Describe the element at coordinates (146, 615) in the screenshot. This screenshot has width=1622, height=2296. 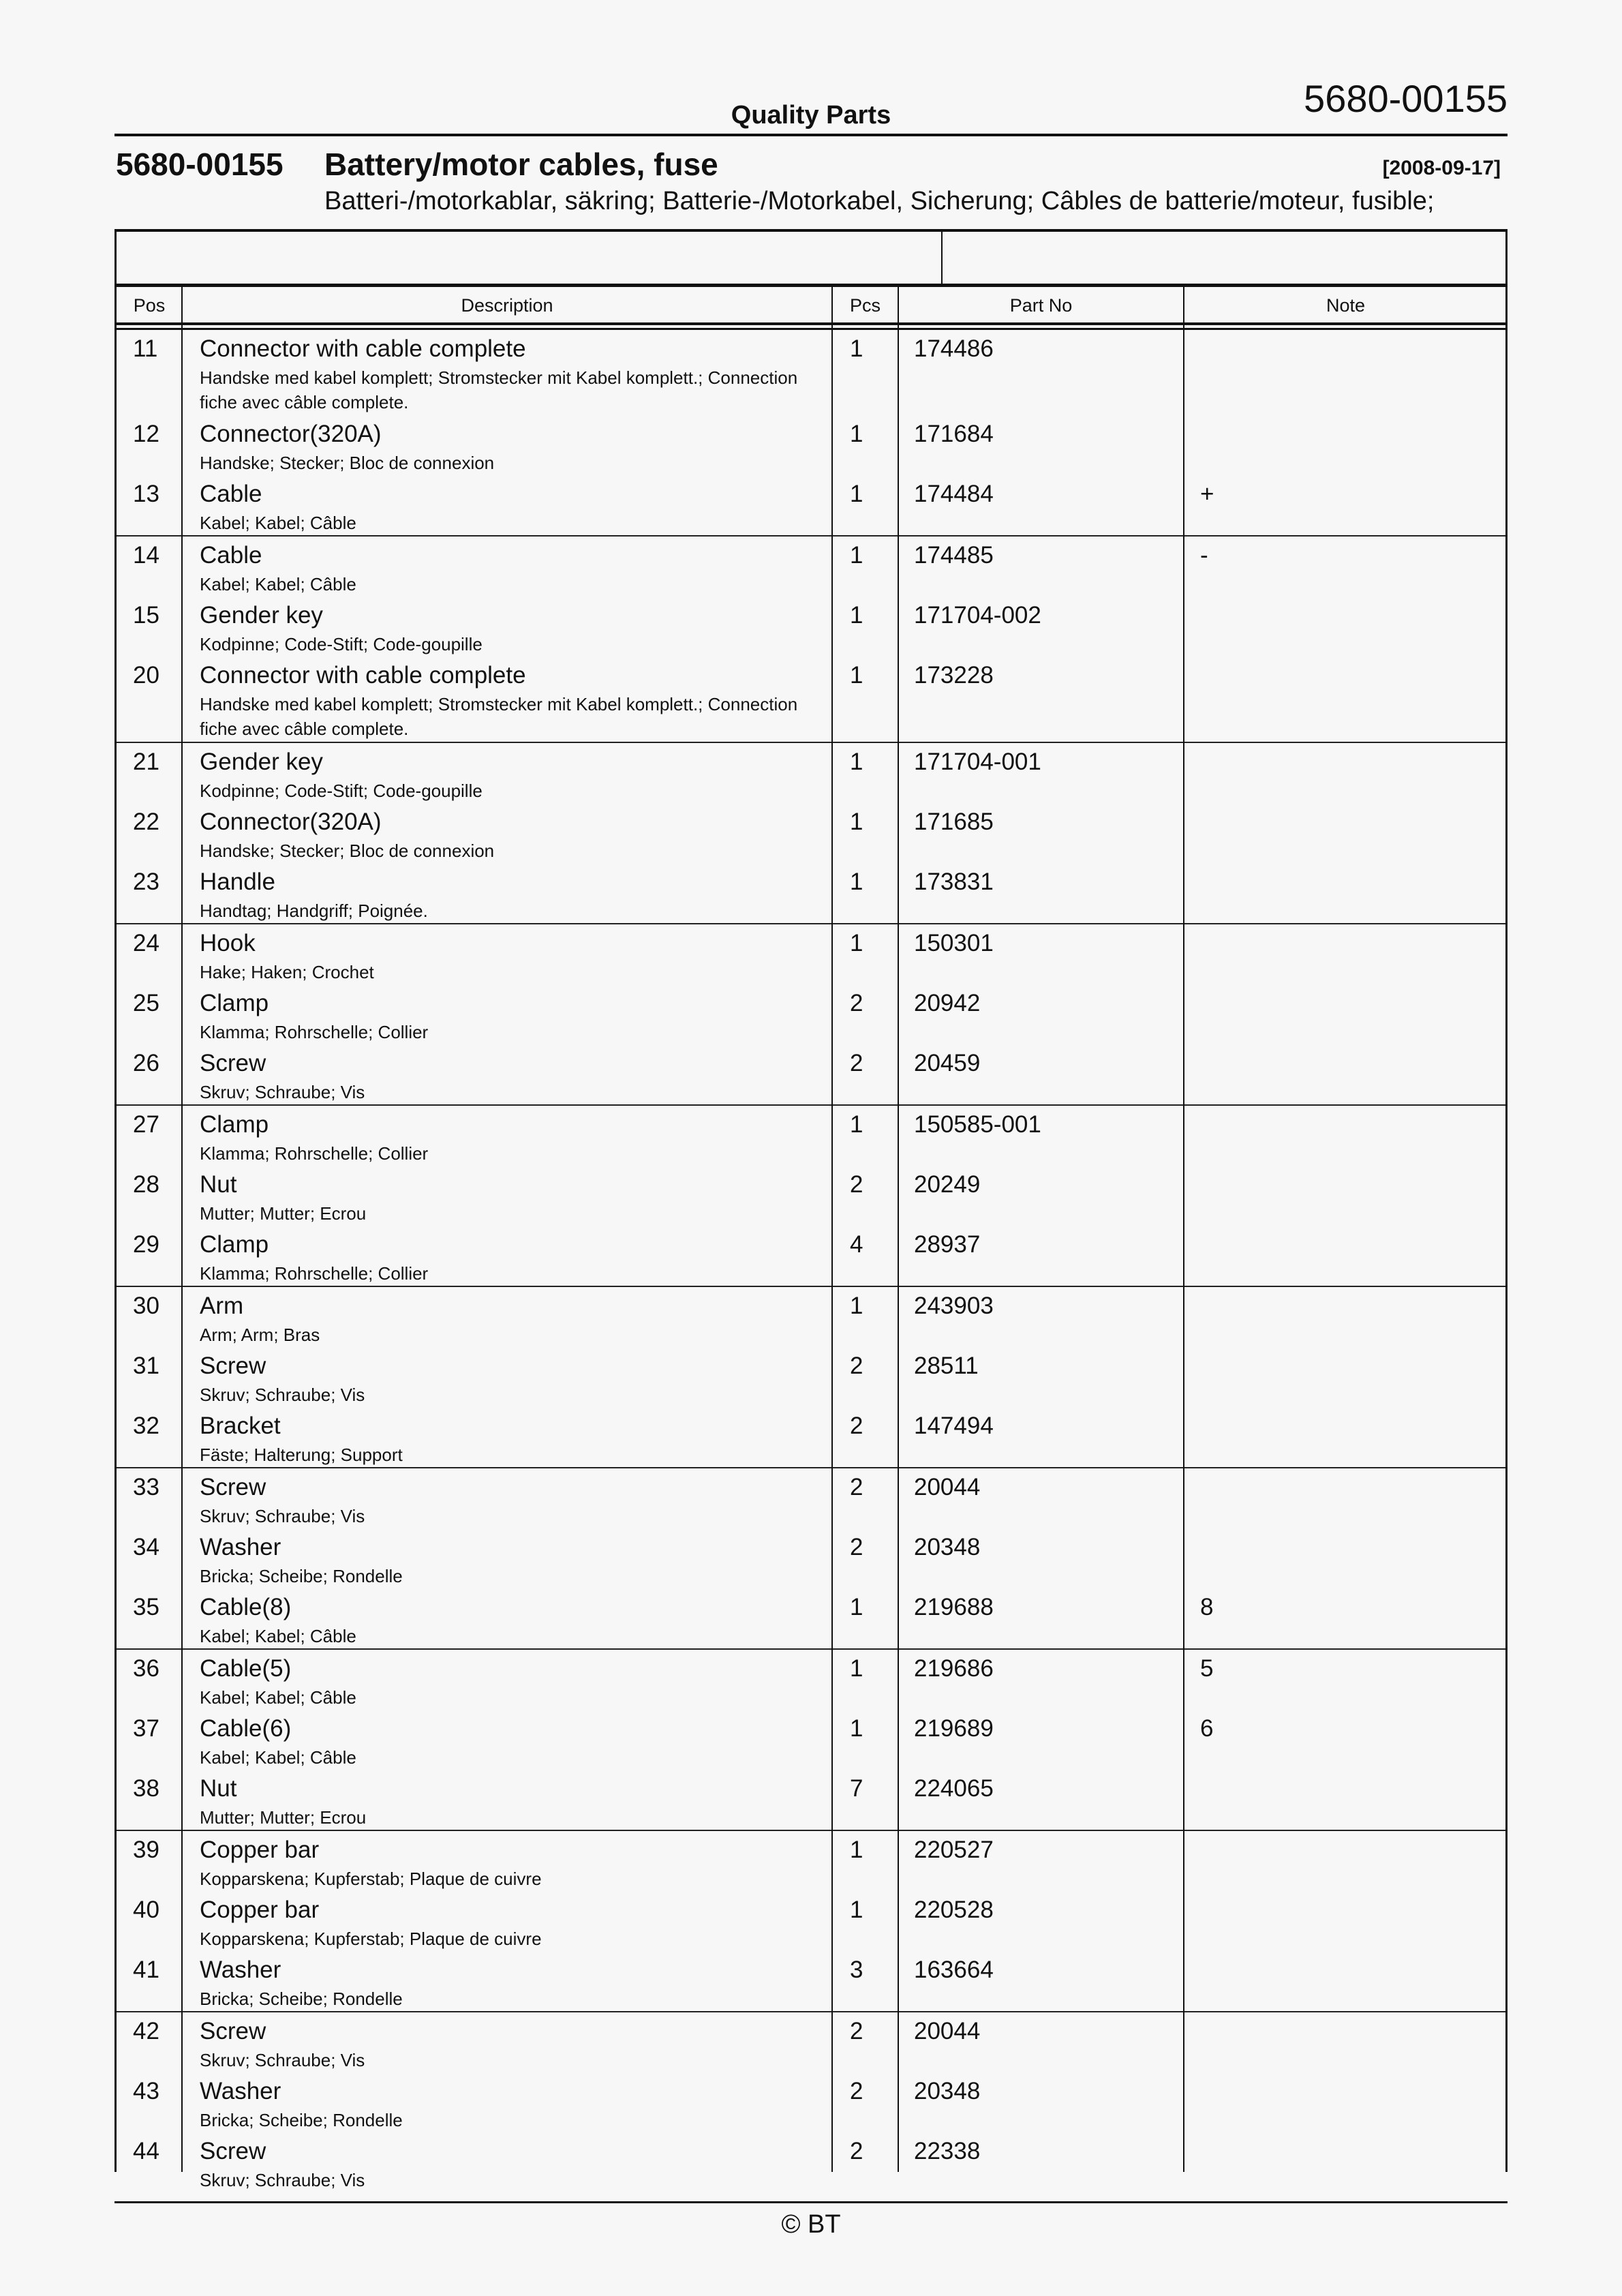
I see `pos-cell: 15` at that location.